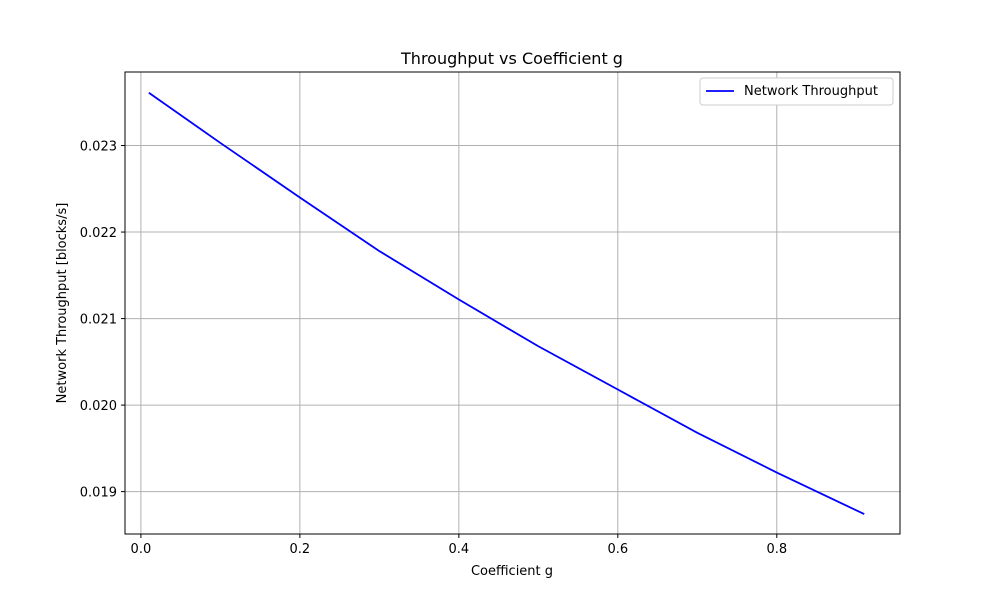 This screenshot has width=1000, height=600. Describe the element at coordinates (62, 303) in the screenshot. I see `y-axis-label: Network Throughput [blocks/s]` at that location.